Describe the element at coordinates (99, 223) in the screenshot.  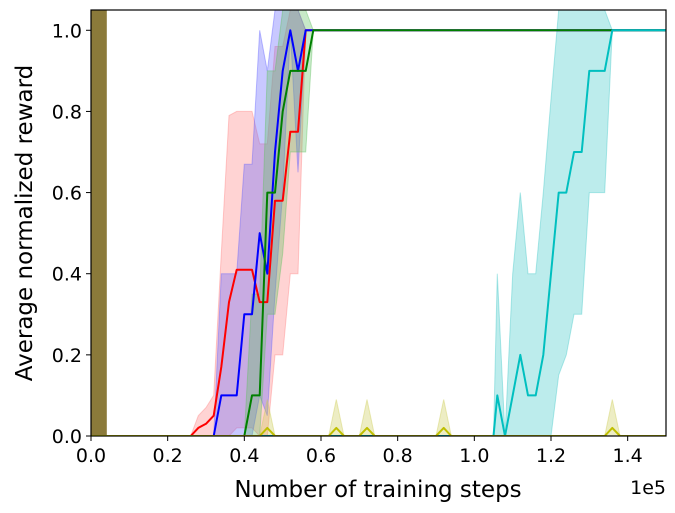
I see `series-0-band` at that location.